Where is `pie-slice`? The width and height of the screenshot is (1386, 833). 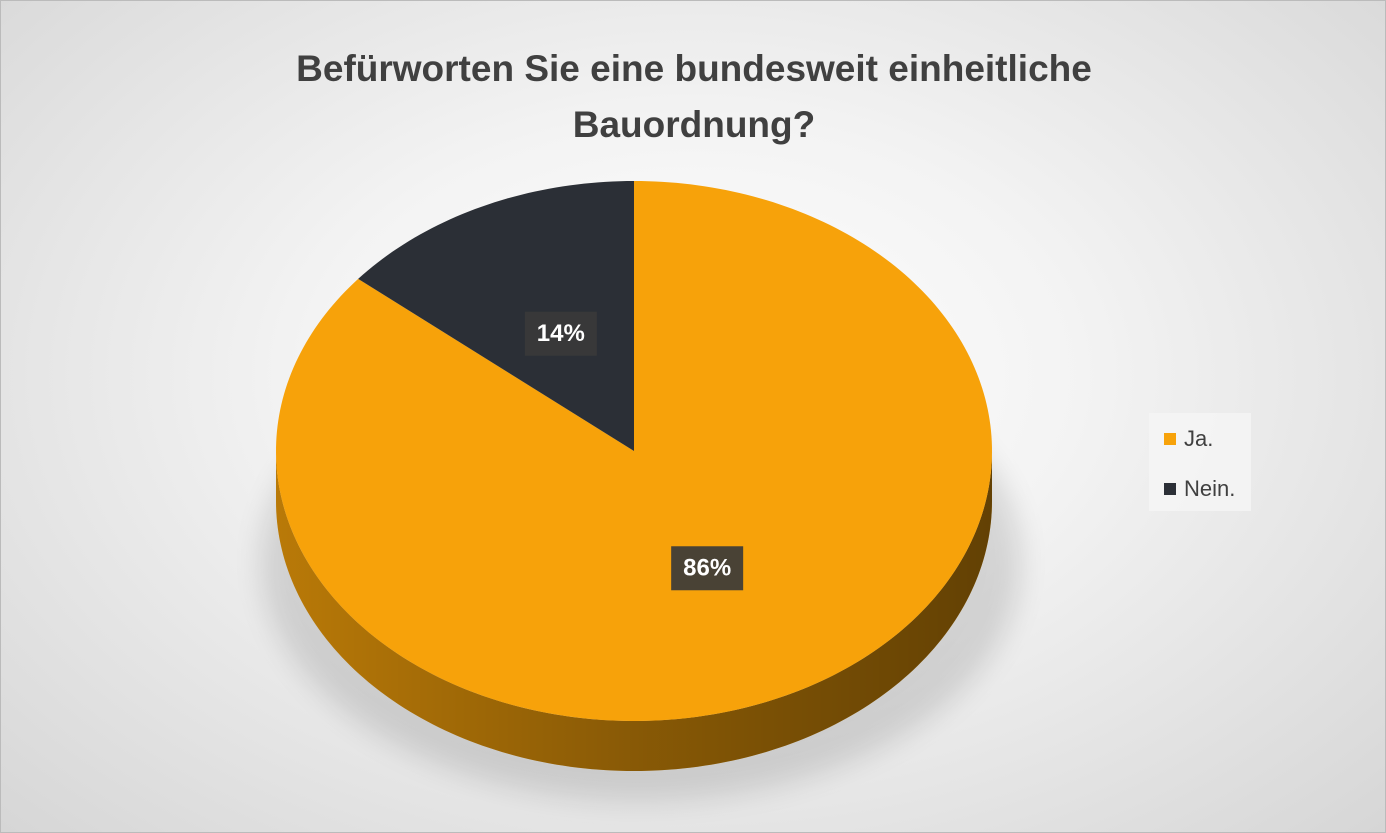
pie-slice is located at coordinates (496, 316).